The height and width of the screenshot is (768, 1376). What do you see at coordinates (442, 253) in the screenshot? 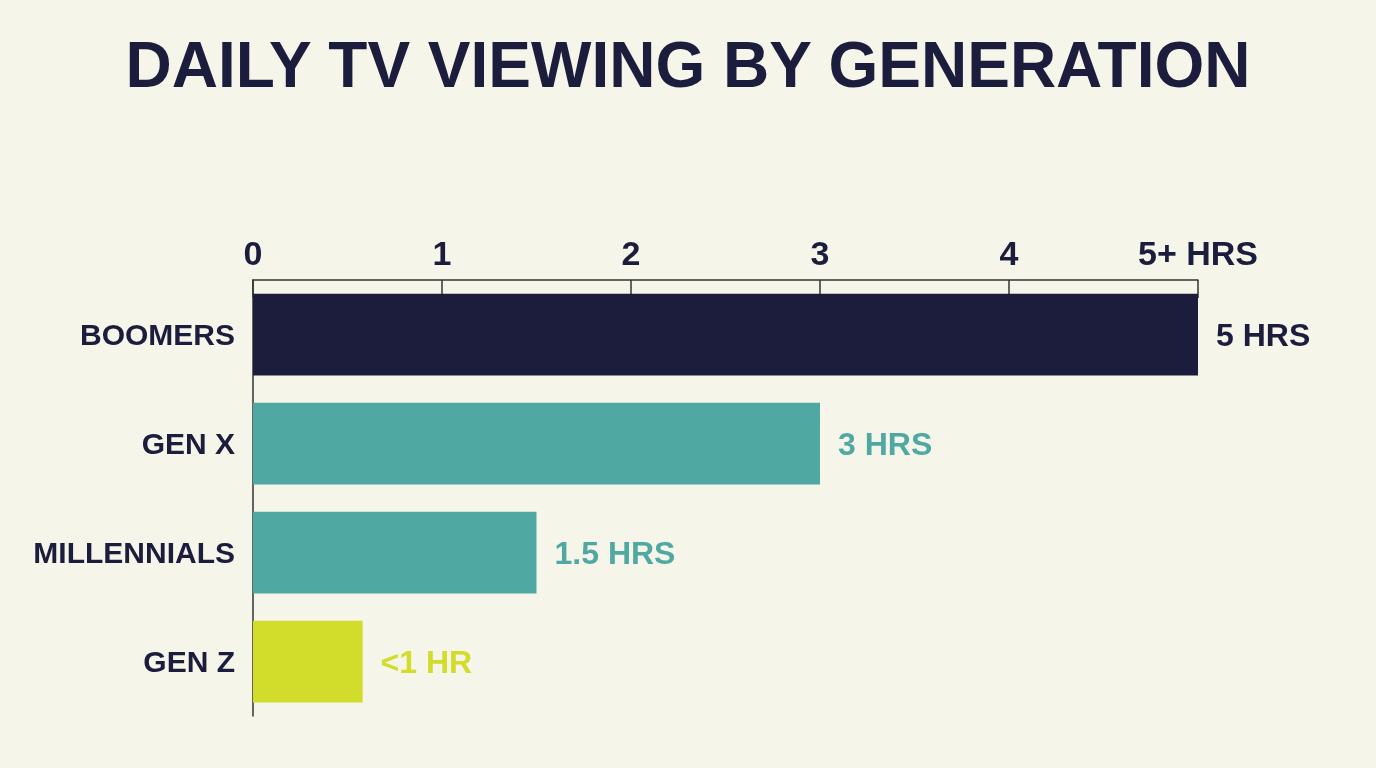
I see `x-tick-label: 1` at bounding box center [442, 253].